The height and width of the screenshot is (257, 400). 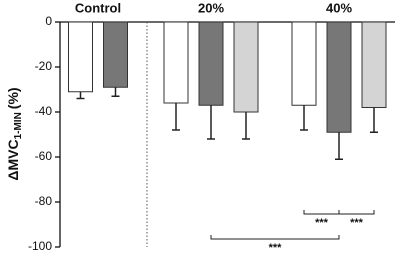 I want to click on y-tick-label: -60, so click(x=44, y=156).